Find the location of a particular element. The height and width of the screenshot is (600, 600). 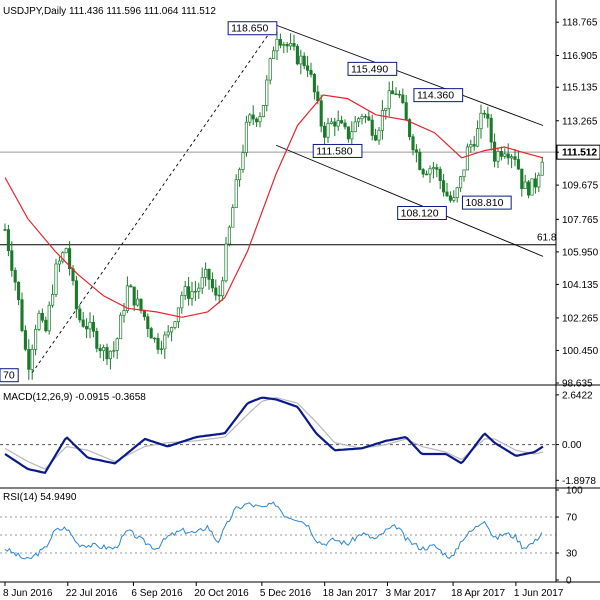

price-tick-label: 100.450 is located at coordinates (580, 351).